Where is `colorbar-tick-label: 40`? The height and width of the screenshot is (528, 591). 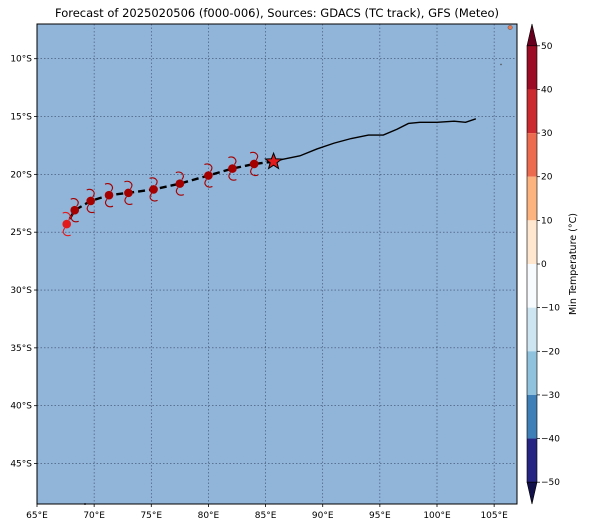 colorbar-tick-label: 40 is located at coordinates (547, 90).